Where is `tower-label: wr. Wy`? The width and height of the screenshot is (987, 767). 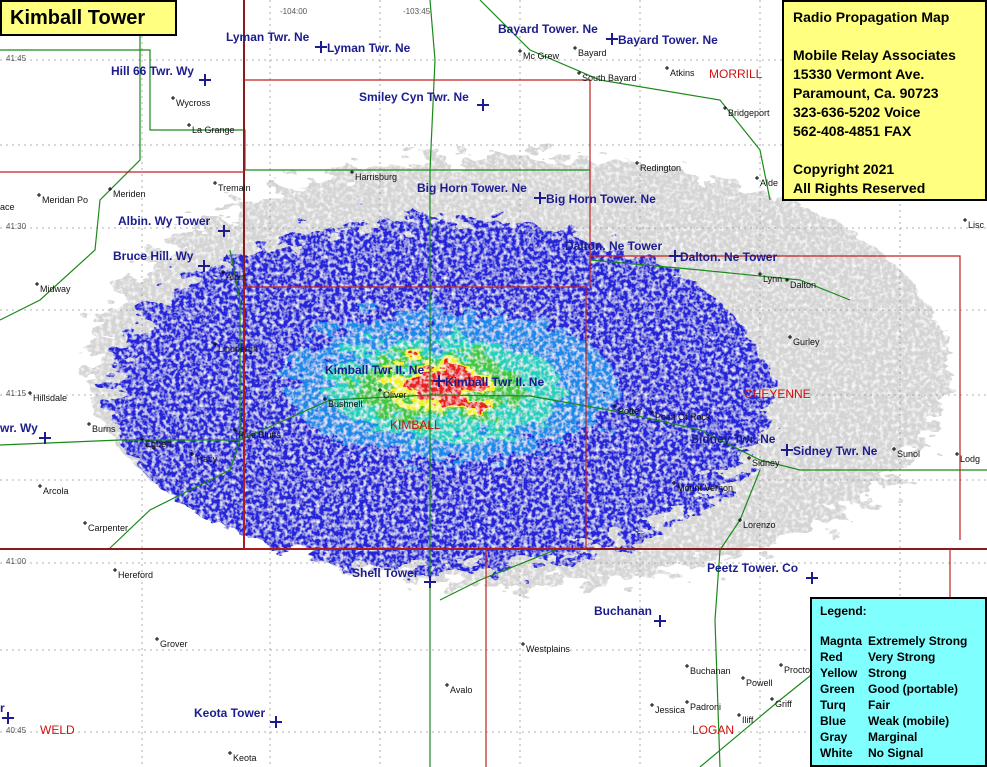 tower-label: wr. Wy is located at coordinates (19, 428).